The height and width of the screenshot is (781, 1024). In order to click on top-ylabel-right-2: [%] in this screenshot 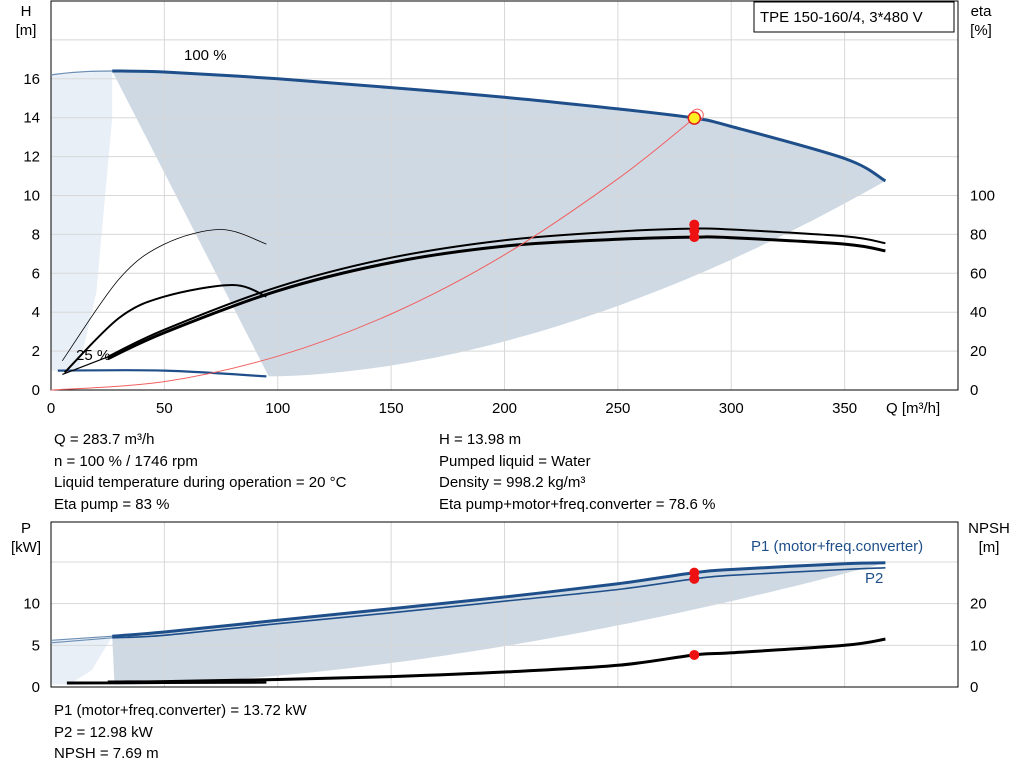, I will do `click(981, 30)`.